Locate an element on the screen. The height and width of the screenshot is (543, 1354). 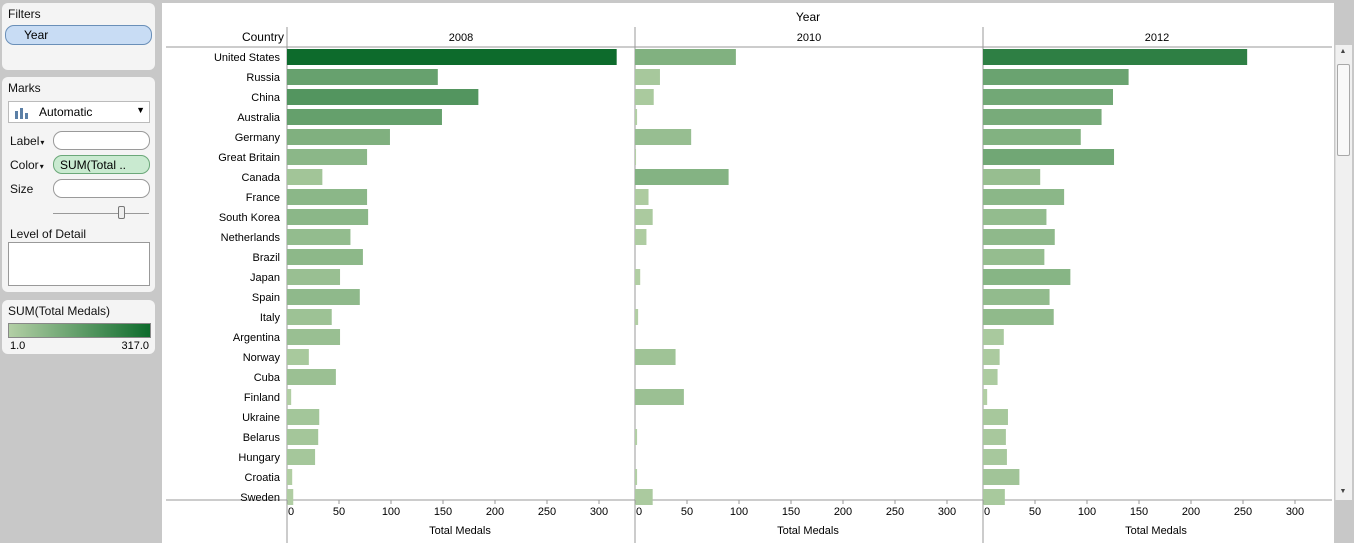
label-shelf: Label▾ is located at coordinates (27, 141).